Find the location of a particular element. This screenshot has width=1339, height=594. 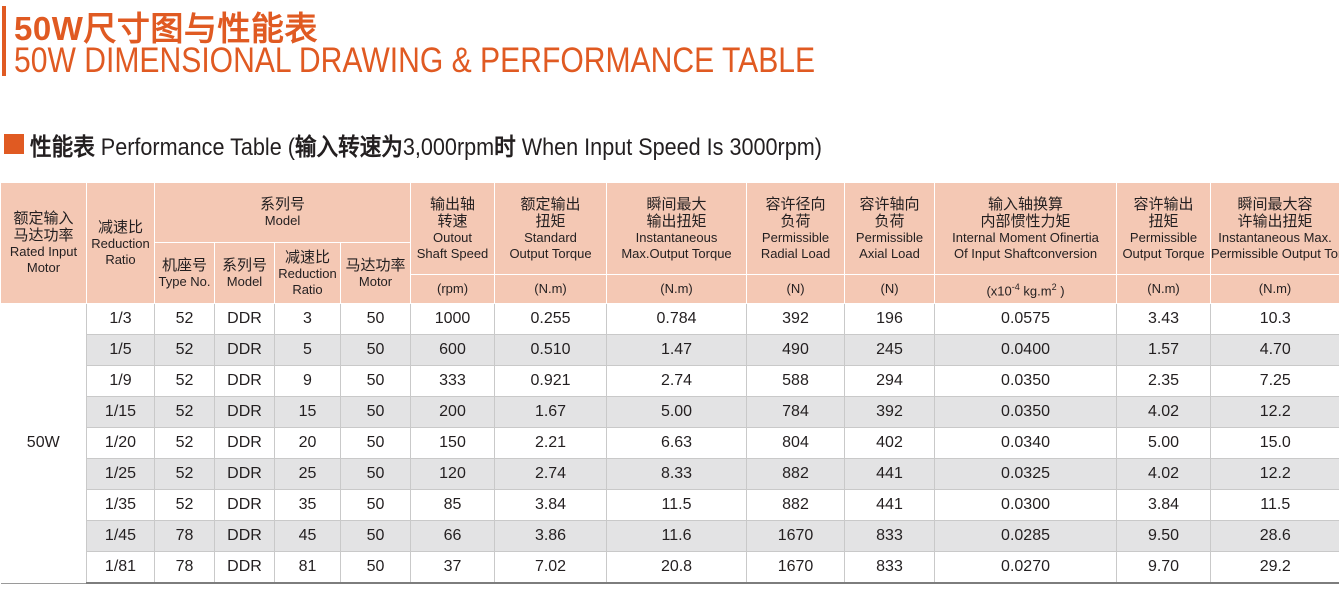

cell-ratio: 1/3 is located at coordinates (120, 319).